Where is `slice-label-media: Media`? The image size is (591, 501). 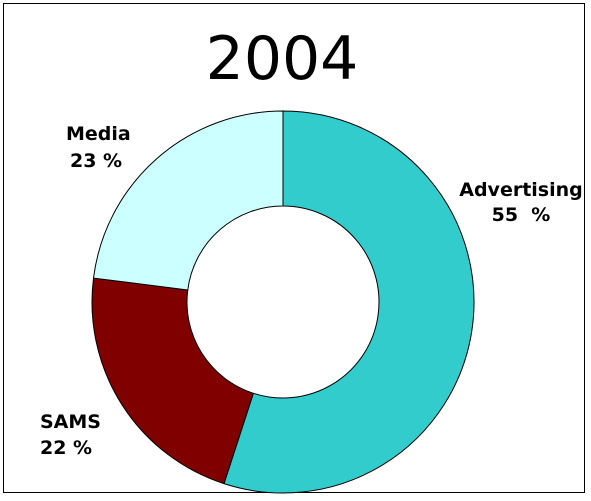 slice-label-media: Media is located at coordinates (98, 134).